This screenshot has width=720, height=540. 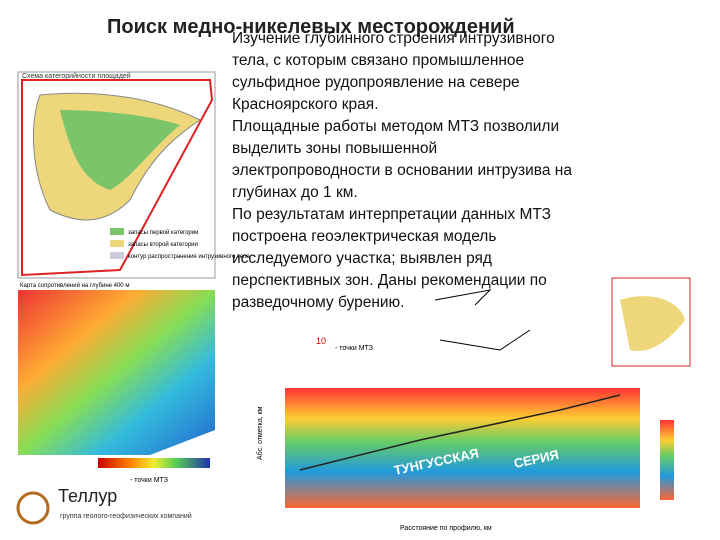 I want to click on section, so click(x=462, y=448).